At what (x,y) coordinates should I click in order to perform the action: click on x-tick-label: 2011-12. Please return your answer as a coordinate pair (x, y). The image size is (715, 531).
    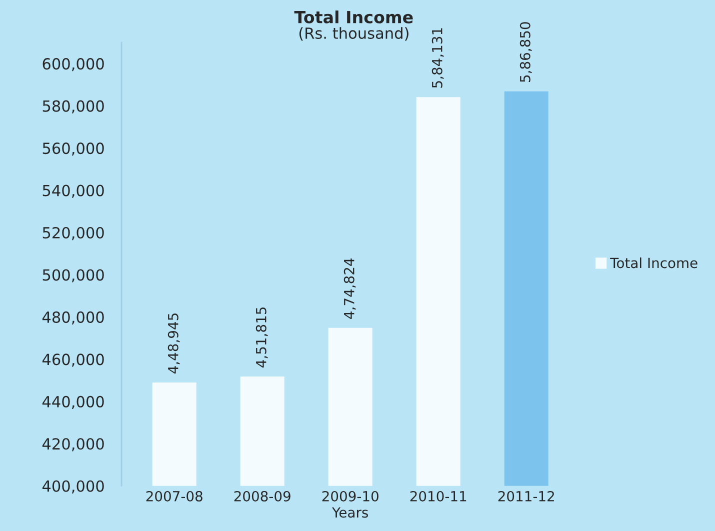
    Looking at the image, I should click on (526, 496).